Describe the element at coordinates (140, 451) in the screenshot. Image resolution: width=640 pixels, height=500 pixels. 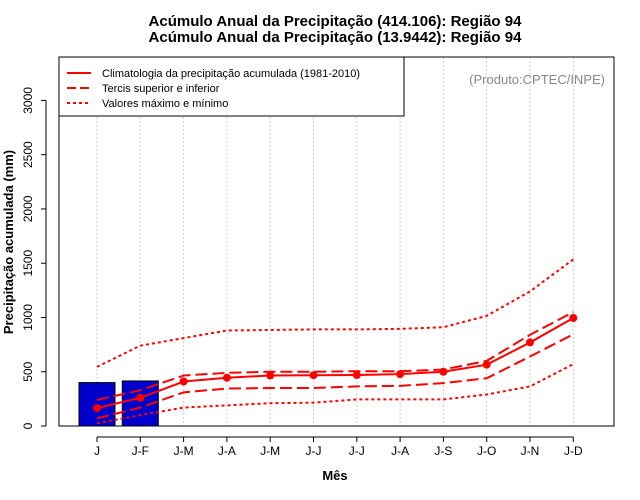
I see `x-tick-label: J-F` at that location.